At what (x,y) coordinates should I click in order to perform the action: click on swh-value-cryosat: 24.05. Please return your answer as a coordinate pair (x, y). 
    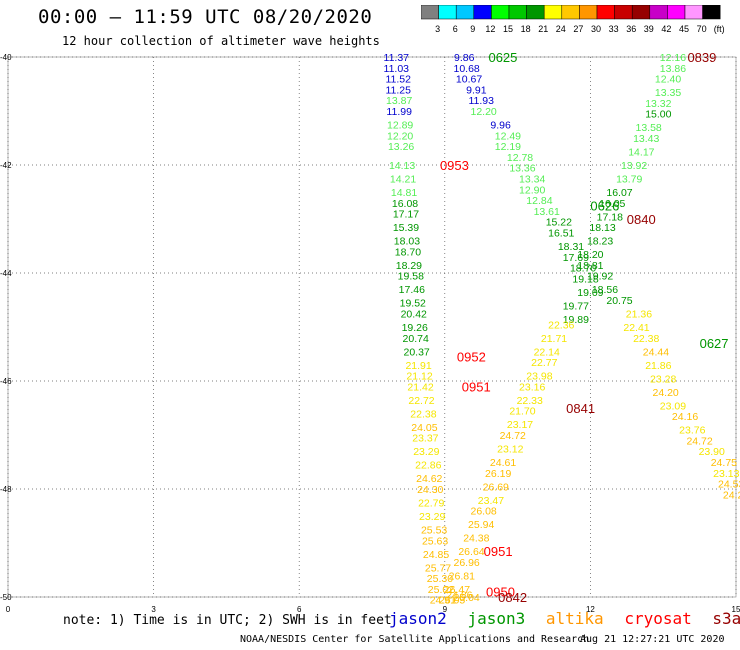
    Looking at the image, I should click on (424, 428).